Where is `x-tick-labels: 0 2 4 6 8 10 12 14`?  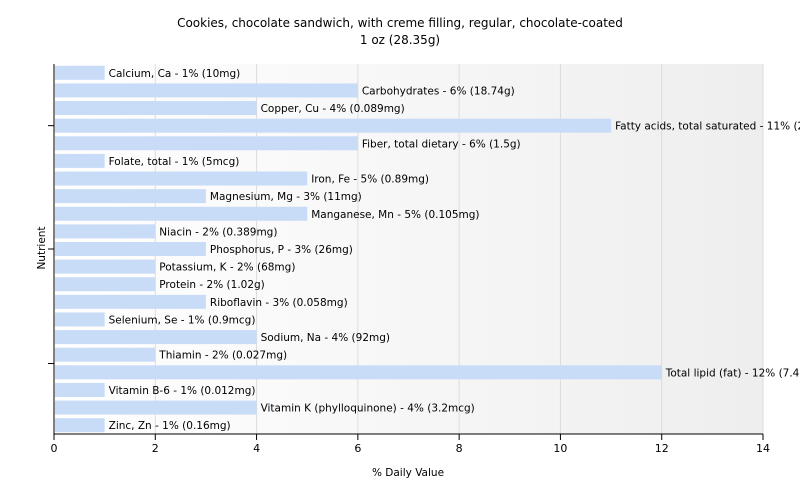 x-tick-labels: 0 2 4 6 8 10 12 14 is located at coordinates (411, 448).